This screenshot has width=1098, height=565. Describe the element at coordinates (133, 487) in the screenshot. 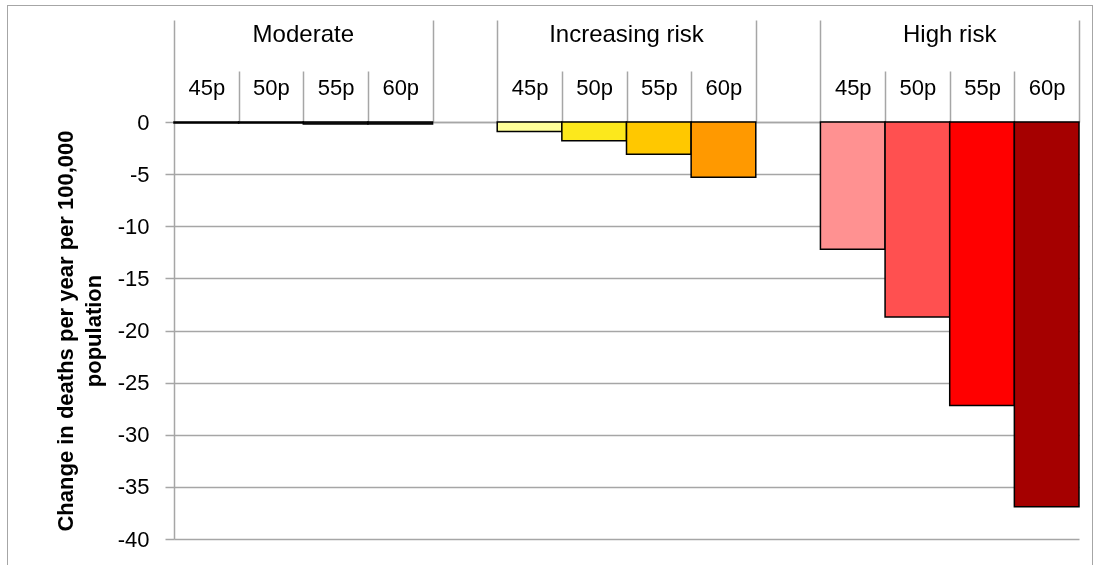

I see `y-tick-label: -35` at that location.